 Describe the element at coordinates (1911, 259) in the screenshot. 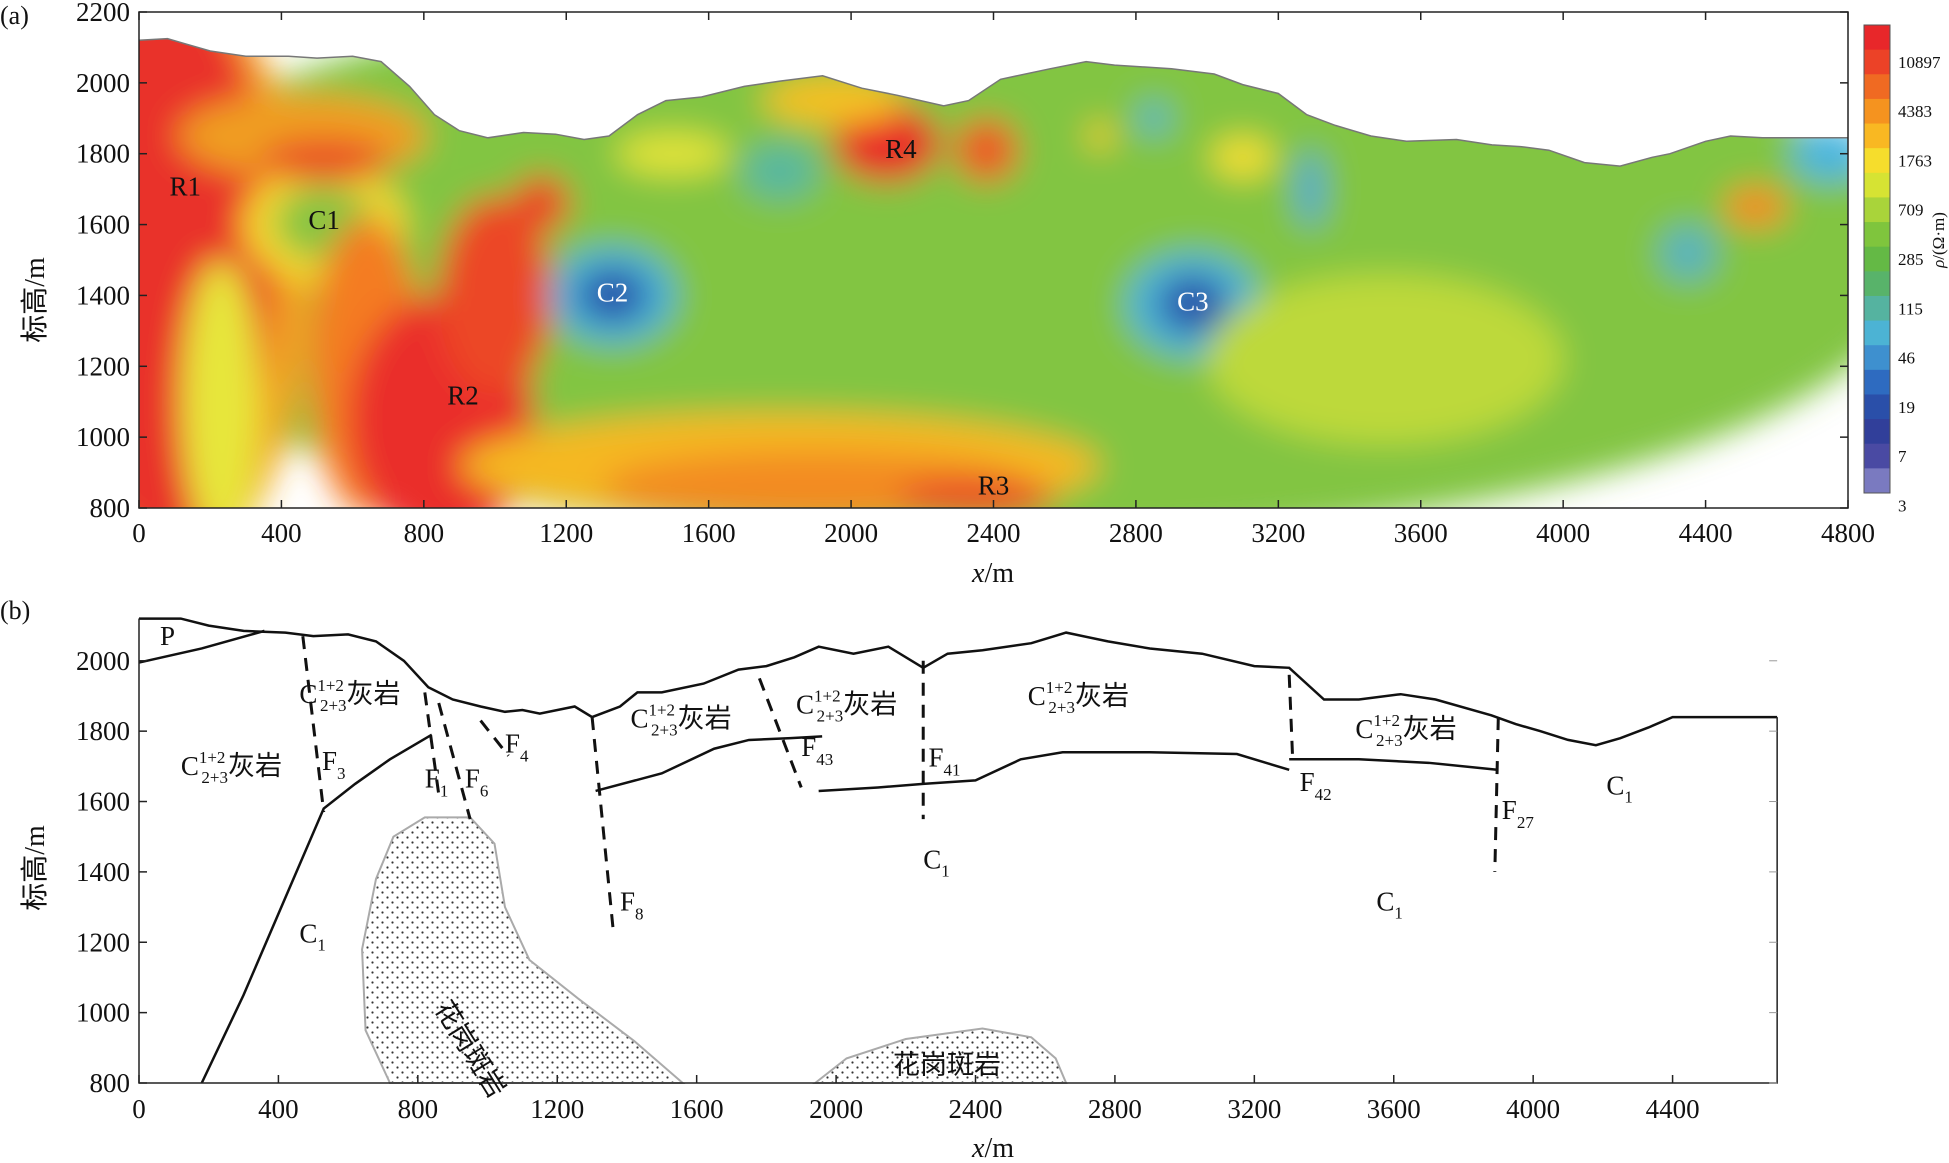

I see `colorbar-tick-label: 285` at that location.